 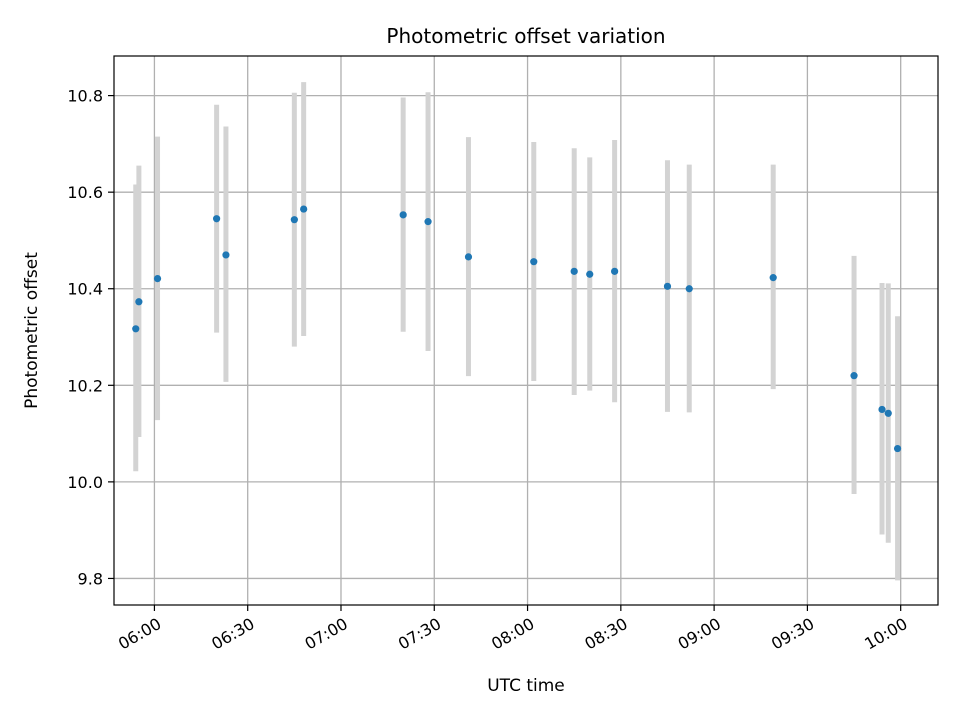 What do you see at coordinates (232, 634) in the screenshot?
I see `x-tick-label: 06:30` at bounding box center [232, 634].